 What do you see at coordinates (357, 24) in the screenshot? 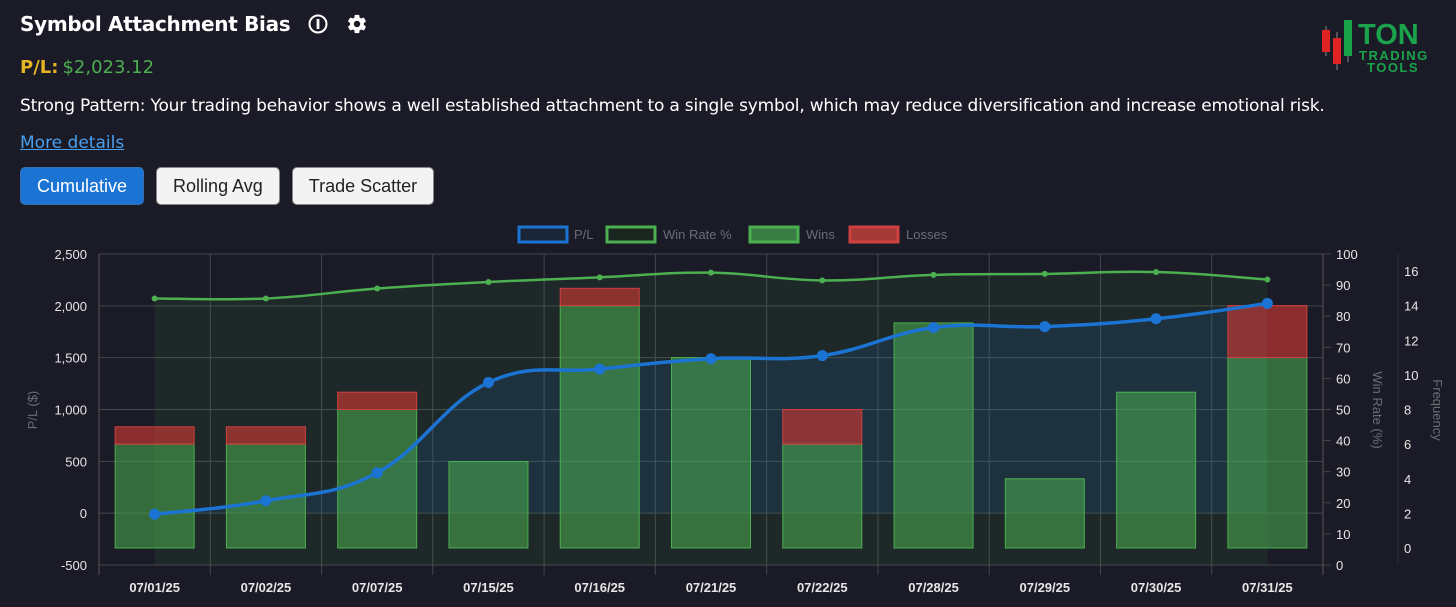
I see `gear-icon` at bounding box center [357, 24].